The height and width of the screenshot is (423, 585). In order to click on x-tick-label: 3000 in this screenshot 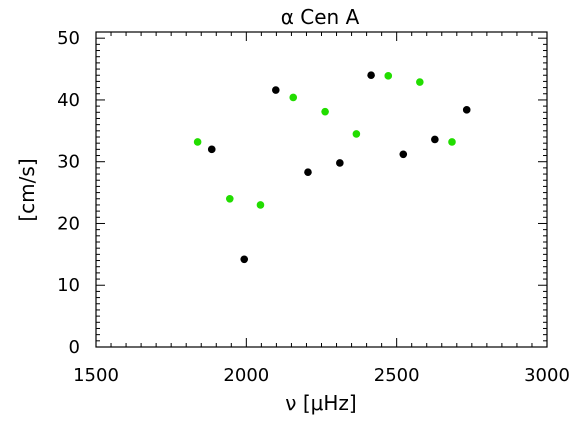, I will do `click(547, 375)`.